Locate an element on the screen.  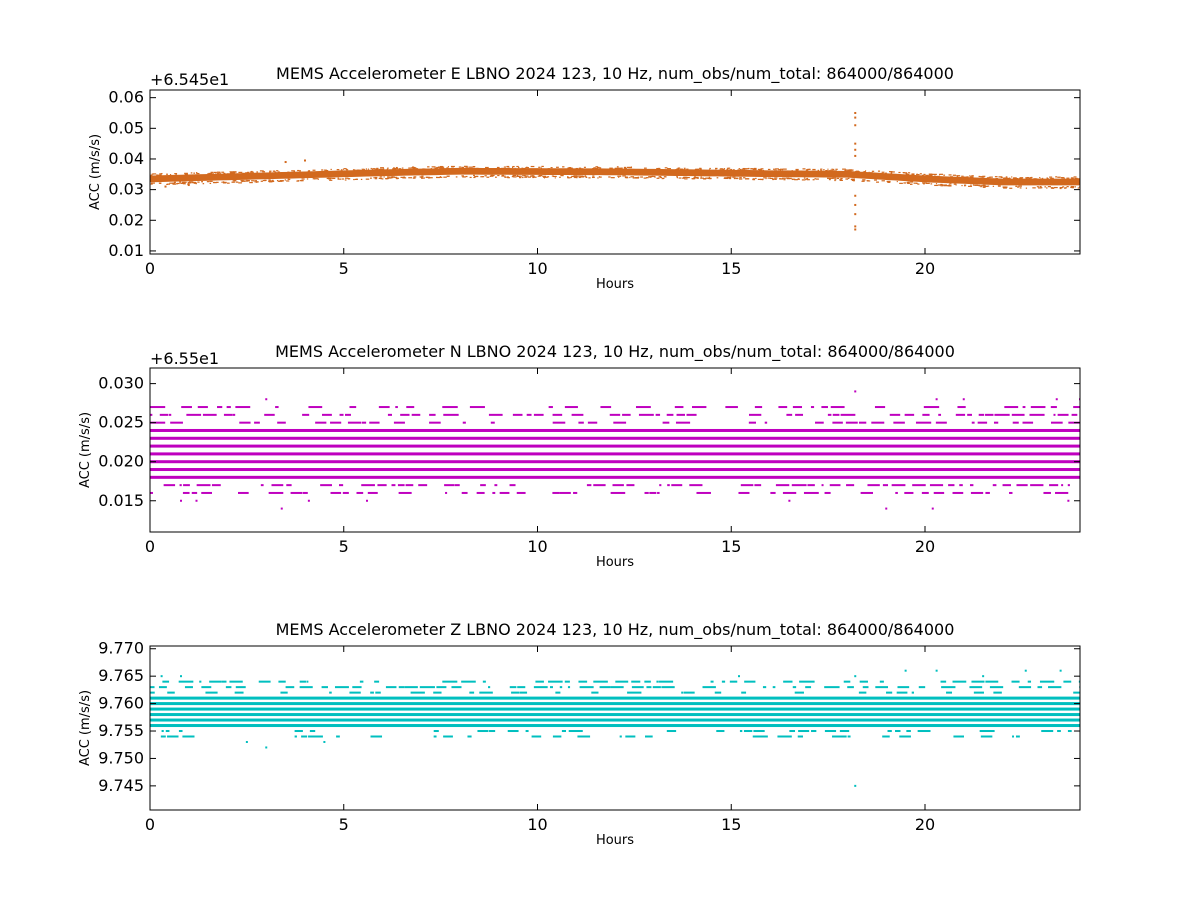
data-level-z is located at coordinates (615, 709).